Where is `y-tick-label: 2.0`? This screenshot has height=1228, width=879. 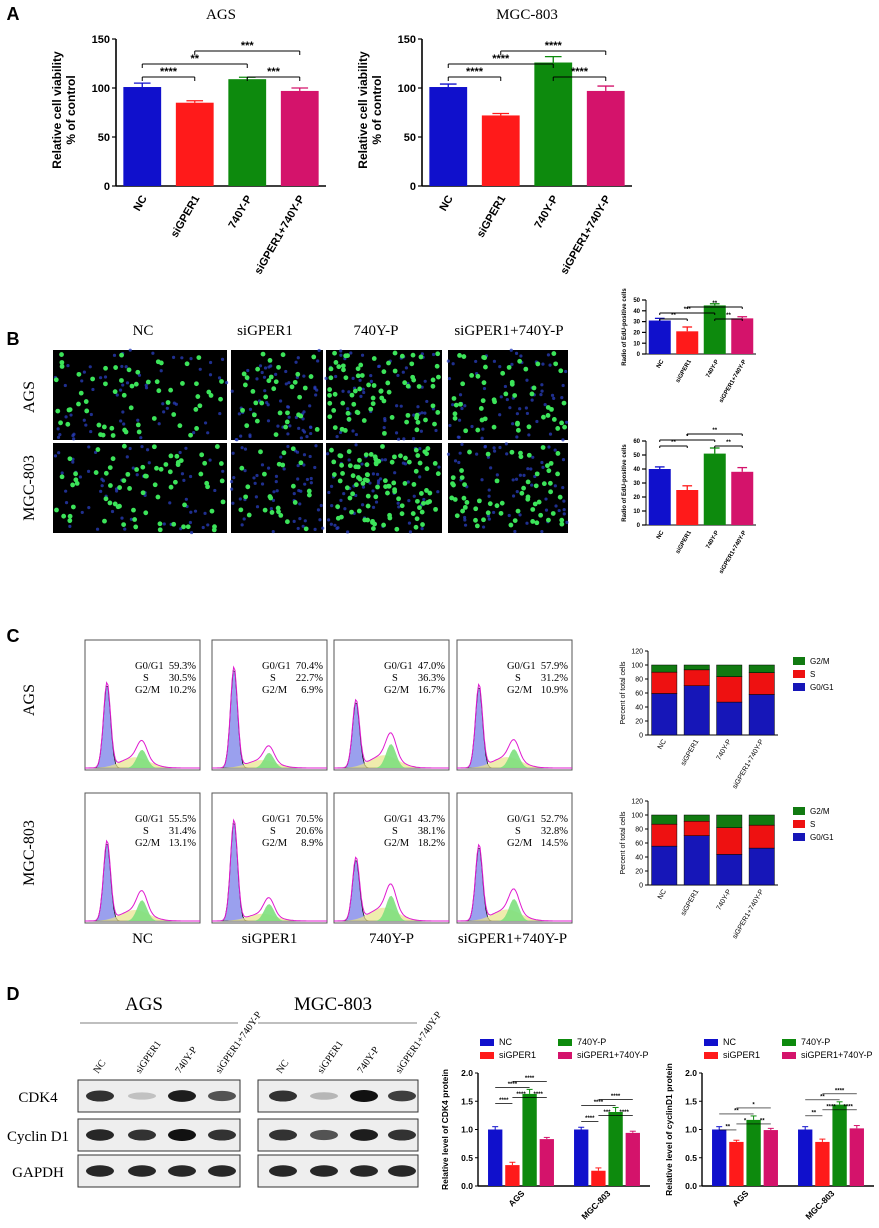
y-tick-label: 2.0 is located at coordinates (691, 1073).